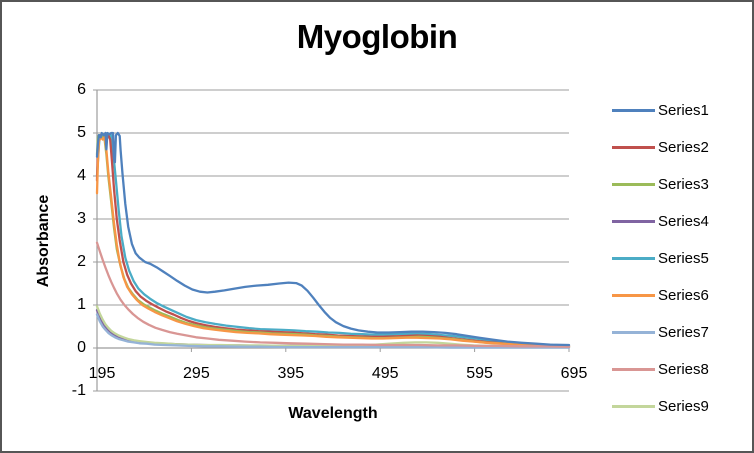 This screenshot has height=453, width=754. Describe the element at coordinates (683, 184) in the screenshot. I see `legend-item-label: Series3` at that location.